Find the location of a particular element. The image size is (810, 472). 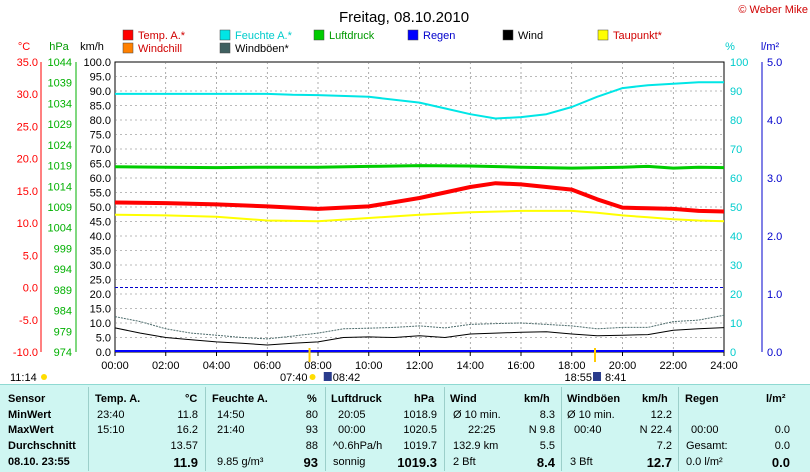

legend-label: Temp. A.* is located at coordinates (162, 36).